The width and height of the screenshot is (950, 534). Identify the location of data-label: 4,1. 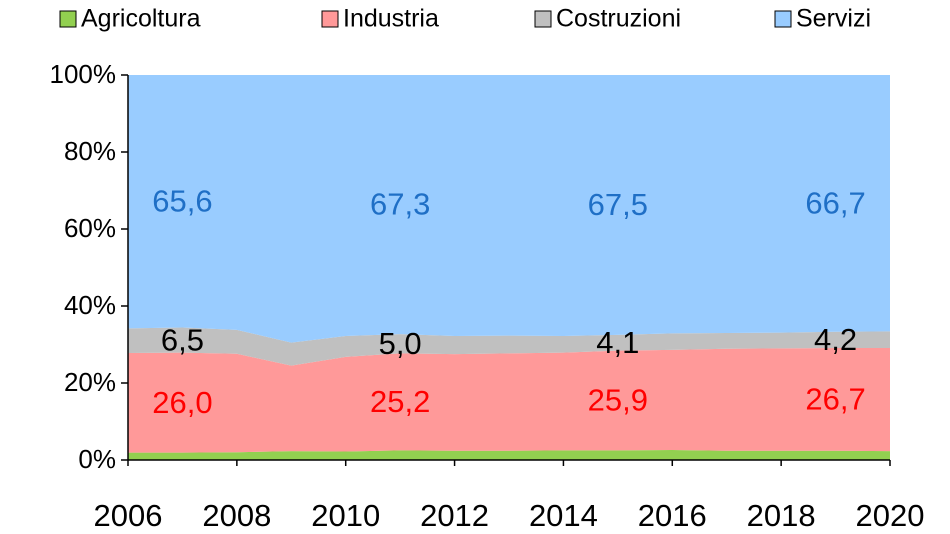
(617, 342).